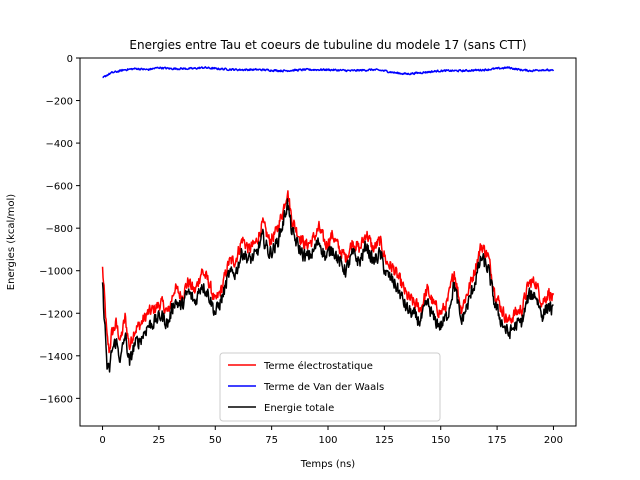 This screenshot has width=640, height=480. I want to click on y-axis: 0 −200 −400 −600 −800 −1000 −1200 −1400 −1600, so click(59, 229).